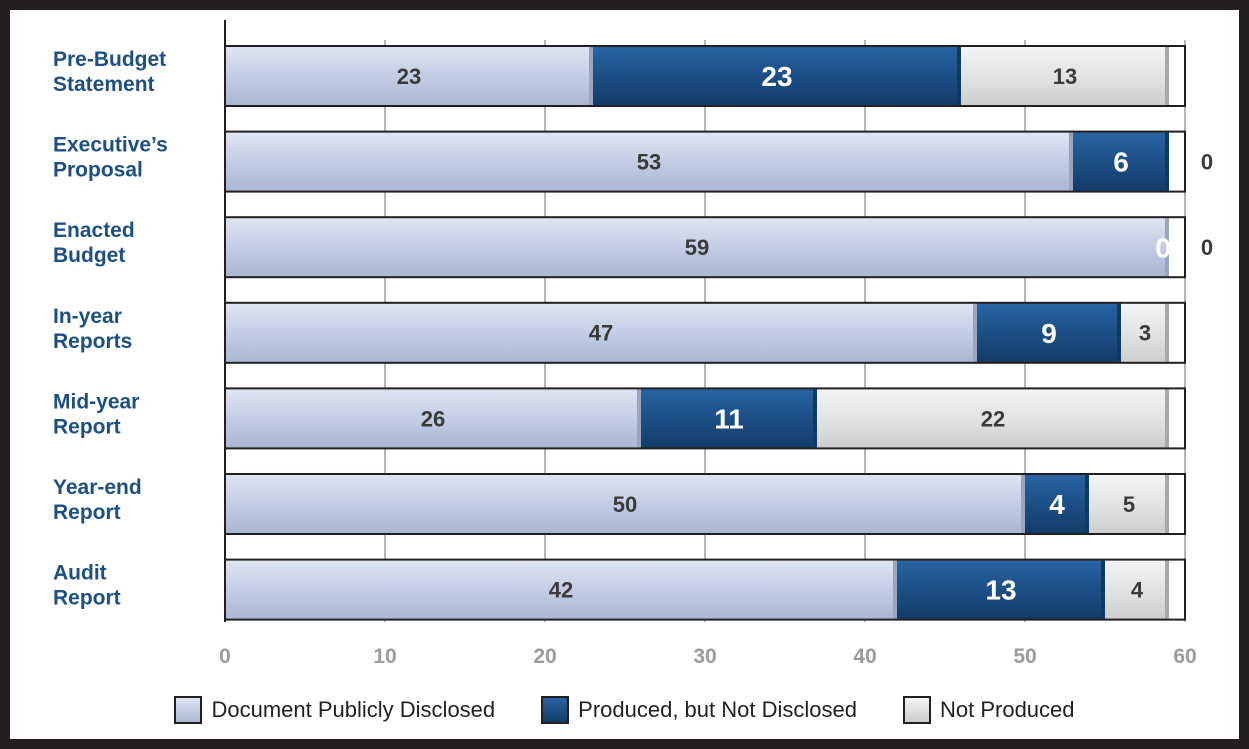  Describe the element at coordinates (92, 329) in the screenshot. I see `category-label: In-year Reports` at that location.